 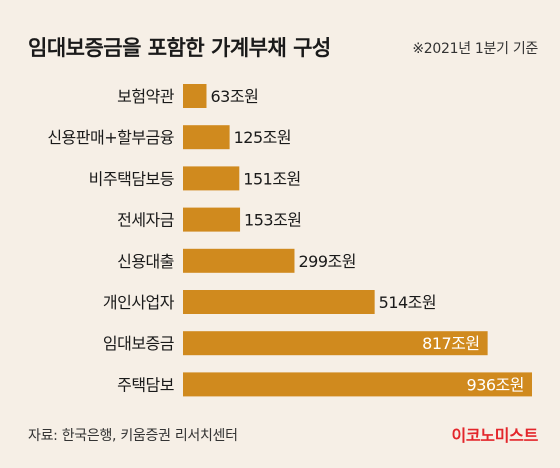 What do you see at coordinates (133, 436) in the screenshot?
I see `source-note: 자료: 한국은행, 키움증권 리서치센터` at bounding box center [133, 436].